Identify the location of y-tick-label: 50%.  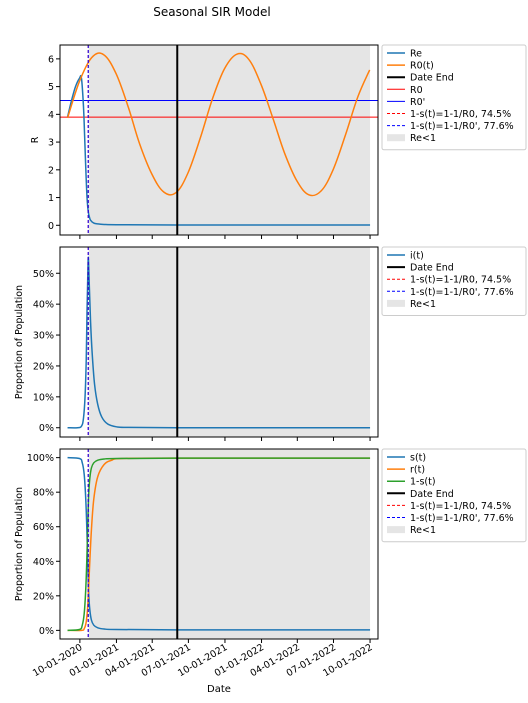
(43, 274).